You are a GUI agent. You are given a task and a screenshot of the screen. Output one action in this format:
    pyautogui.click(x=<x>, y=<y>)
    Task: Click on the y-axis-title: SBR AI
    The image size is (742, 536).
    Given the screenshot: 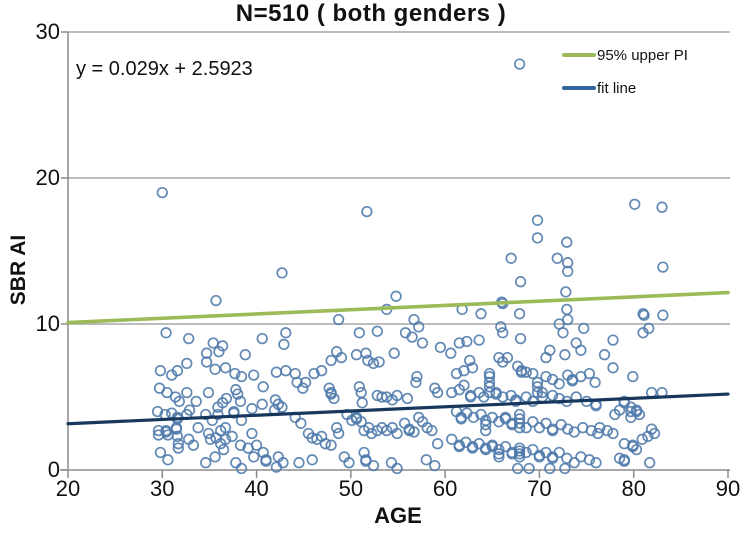 What is the action you would take?
    pyautogui.click(x=18, y=270)
    